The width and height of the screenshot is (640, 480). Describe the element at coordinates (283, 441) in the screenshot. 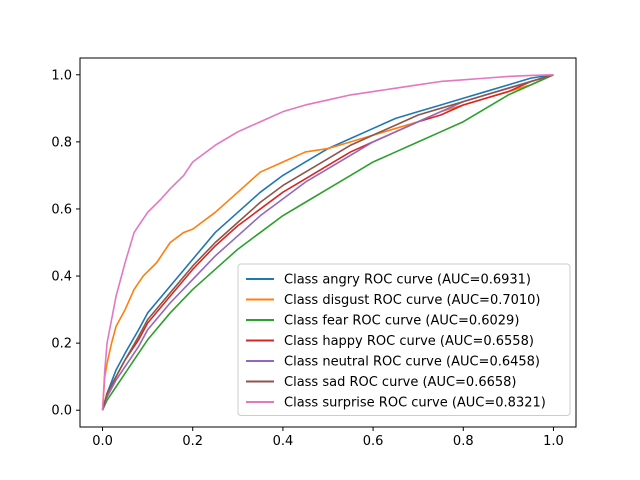

I see `x-tick-label: 0.4` at that location.